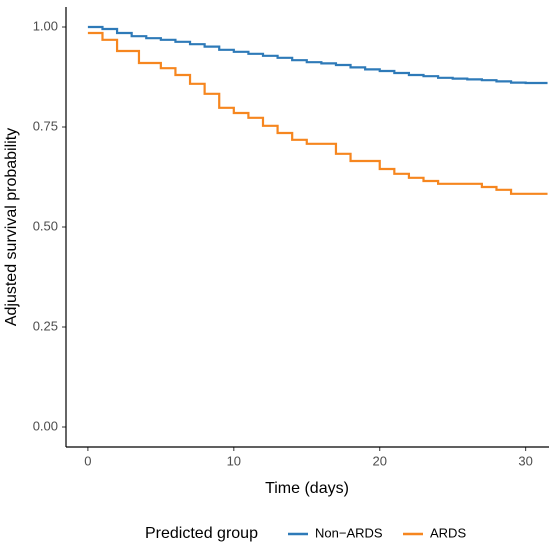  Describe the element at coordinates (45, 225) in the screenshot. I see `y-tick-label: 0.50` at that location.